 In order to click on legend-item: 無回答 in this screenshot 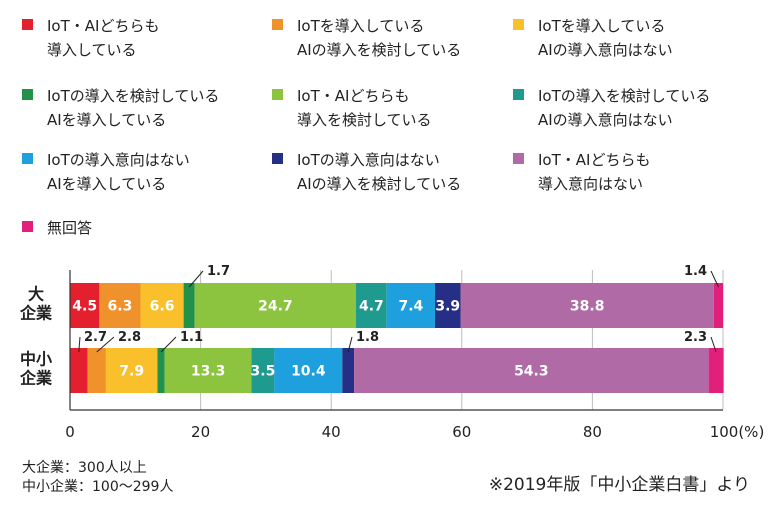, I will do `click(57, 228)`.